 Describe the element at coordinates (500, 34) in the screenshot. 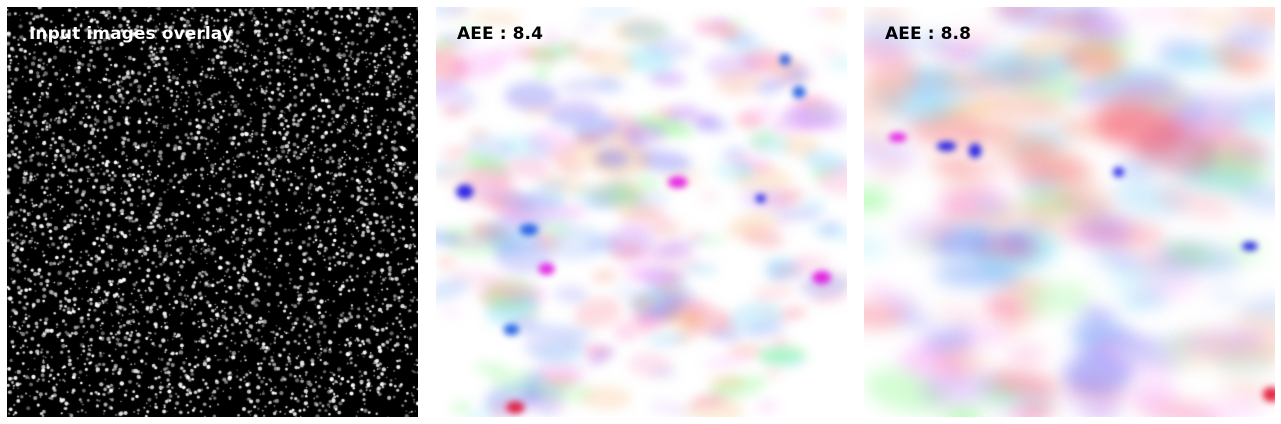

I see `aee-label: AEE : 8.4` at that location.